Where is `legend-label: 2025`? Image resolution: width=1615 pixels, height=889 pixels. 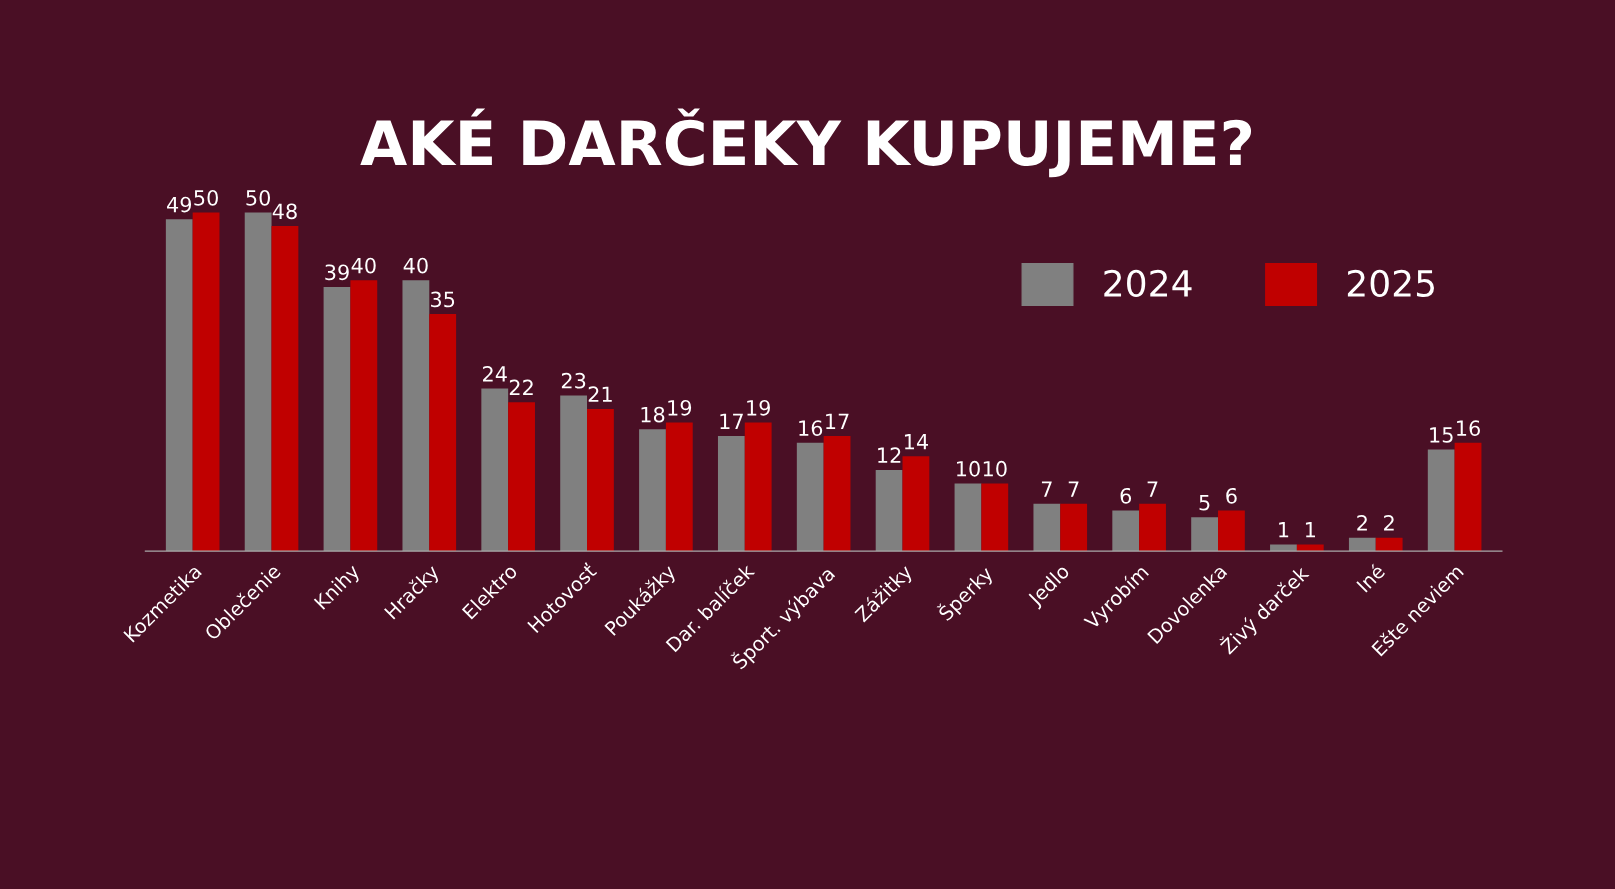 legend-label: 2025 is located at coordinates (1390, 283).